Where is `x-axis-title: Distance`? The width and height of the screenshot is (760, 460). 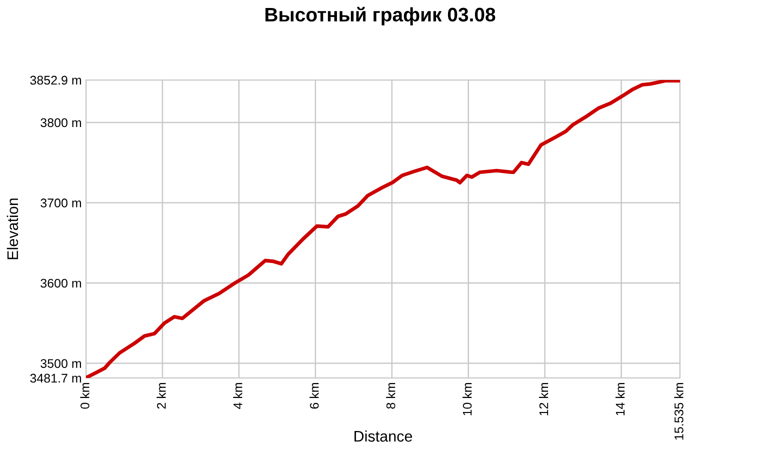 x-axis-title: Distance is located at coordinates (383, 436).